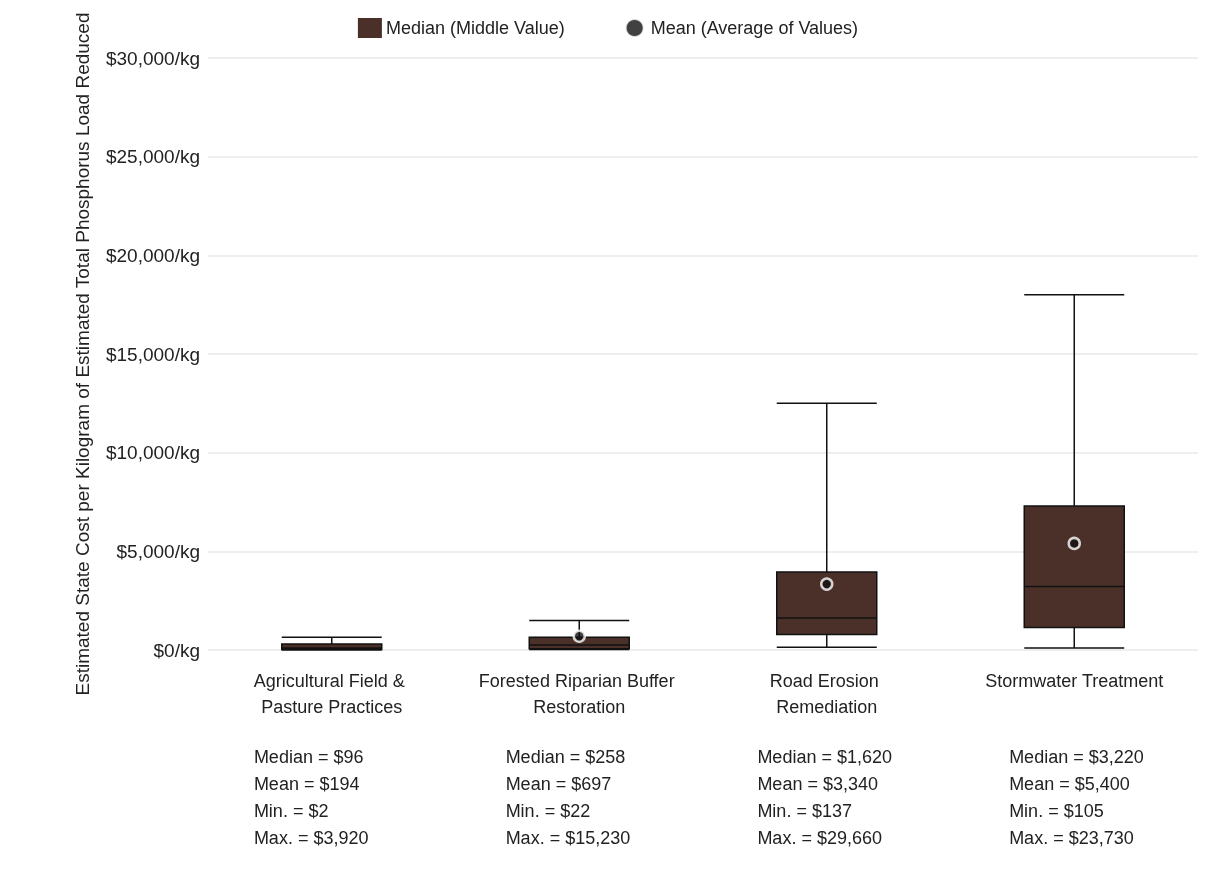 The height and width of the screenshot is (869, 1217). Describe the element at coordinates (579, 694) in the screenshot. I see `x-tick-label: Forested Riparian Buffer Restoration` at that location.